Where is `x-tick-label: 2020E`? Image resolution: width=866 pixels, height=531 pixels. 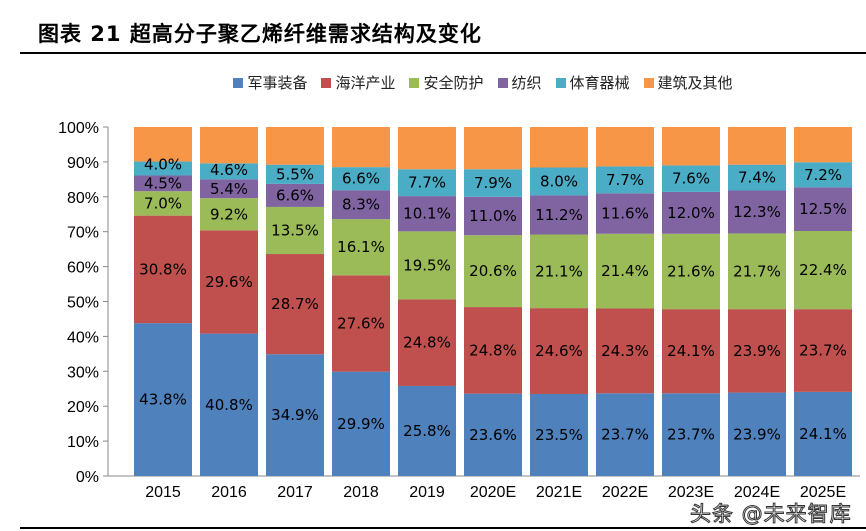 x-tick-label: 2020E is located at coordinates (493, 492).